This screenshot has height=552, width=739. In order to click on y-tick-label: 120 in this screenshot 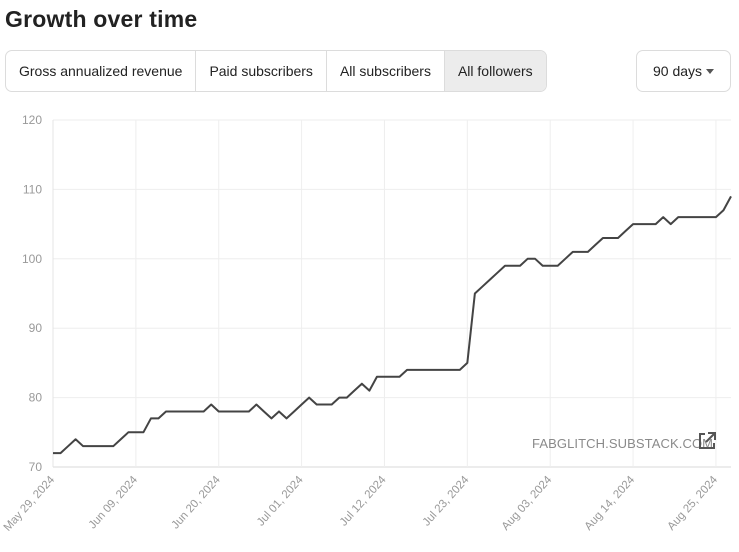, I will do `click(32, 120)`.